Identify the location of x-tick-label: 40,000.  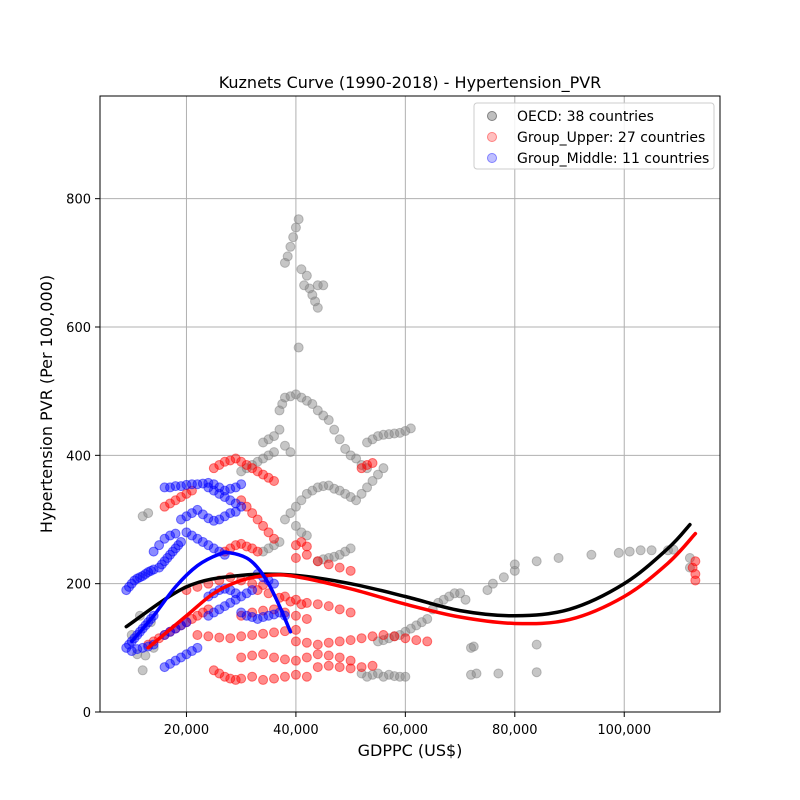
(296, 730).